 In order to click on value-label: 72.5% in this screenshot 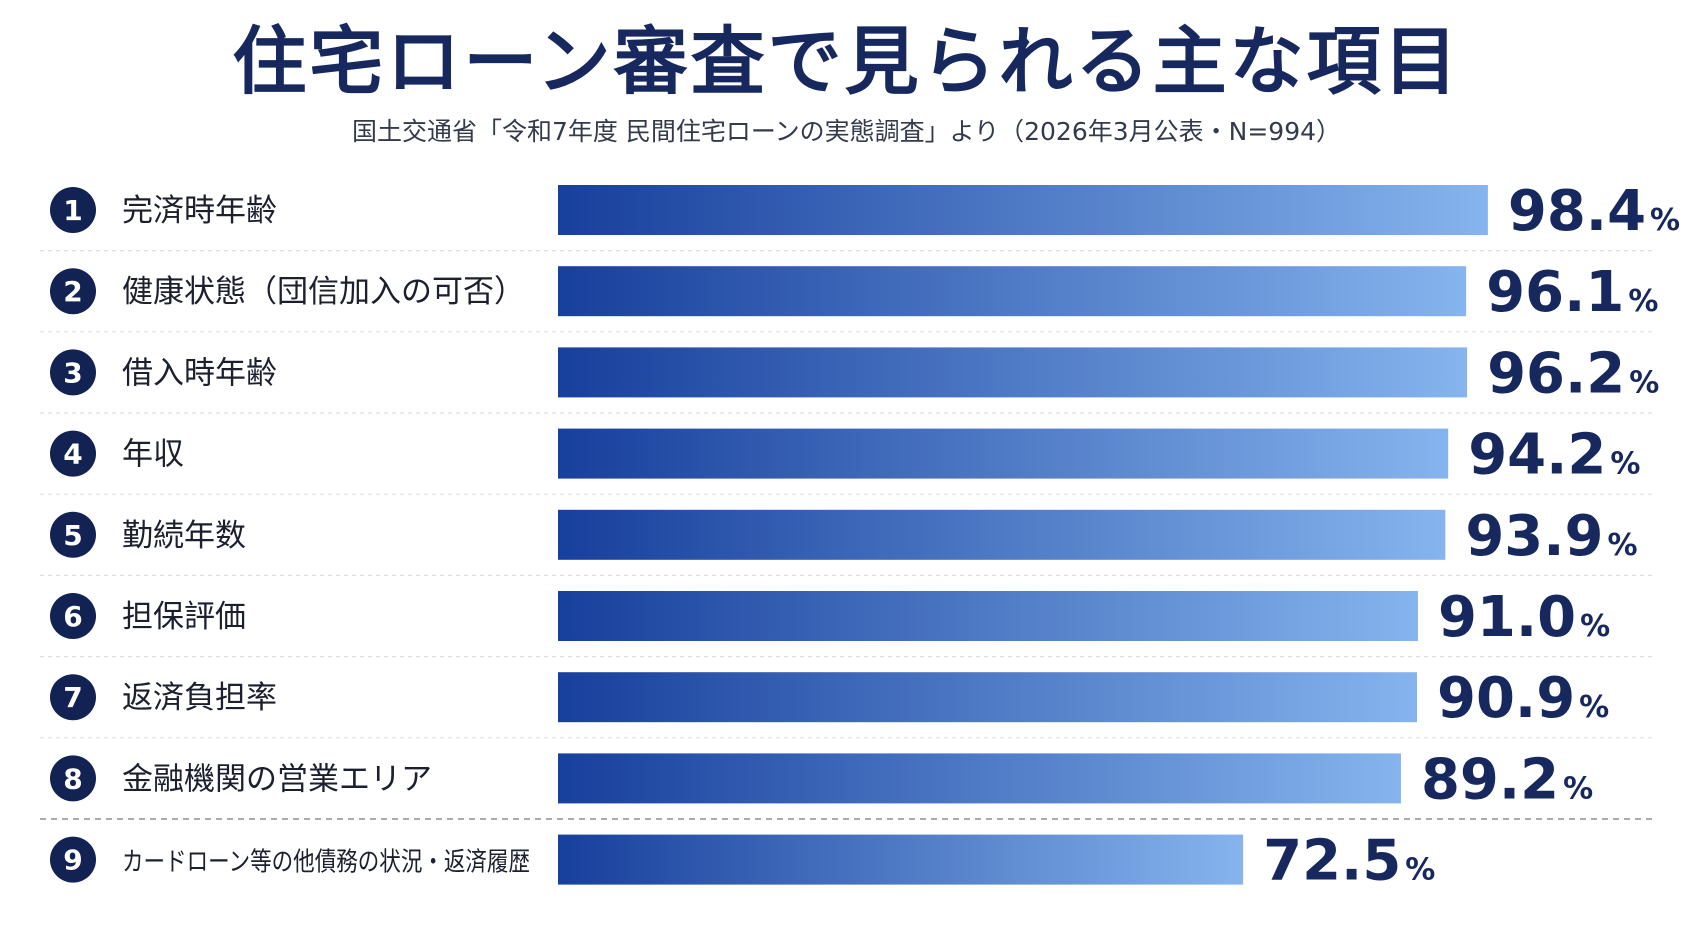, I will do `click(1349, 861)`.